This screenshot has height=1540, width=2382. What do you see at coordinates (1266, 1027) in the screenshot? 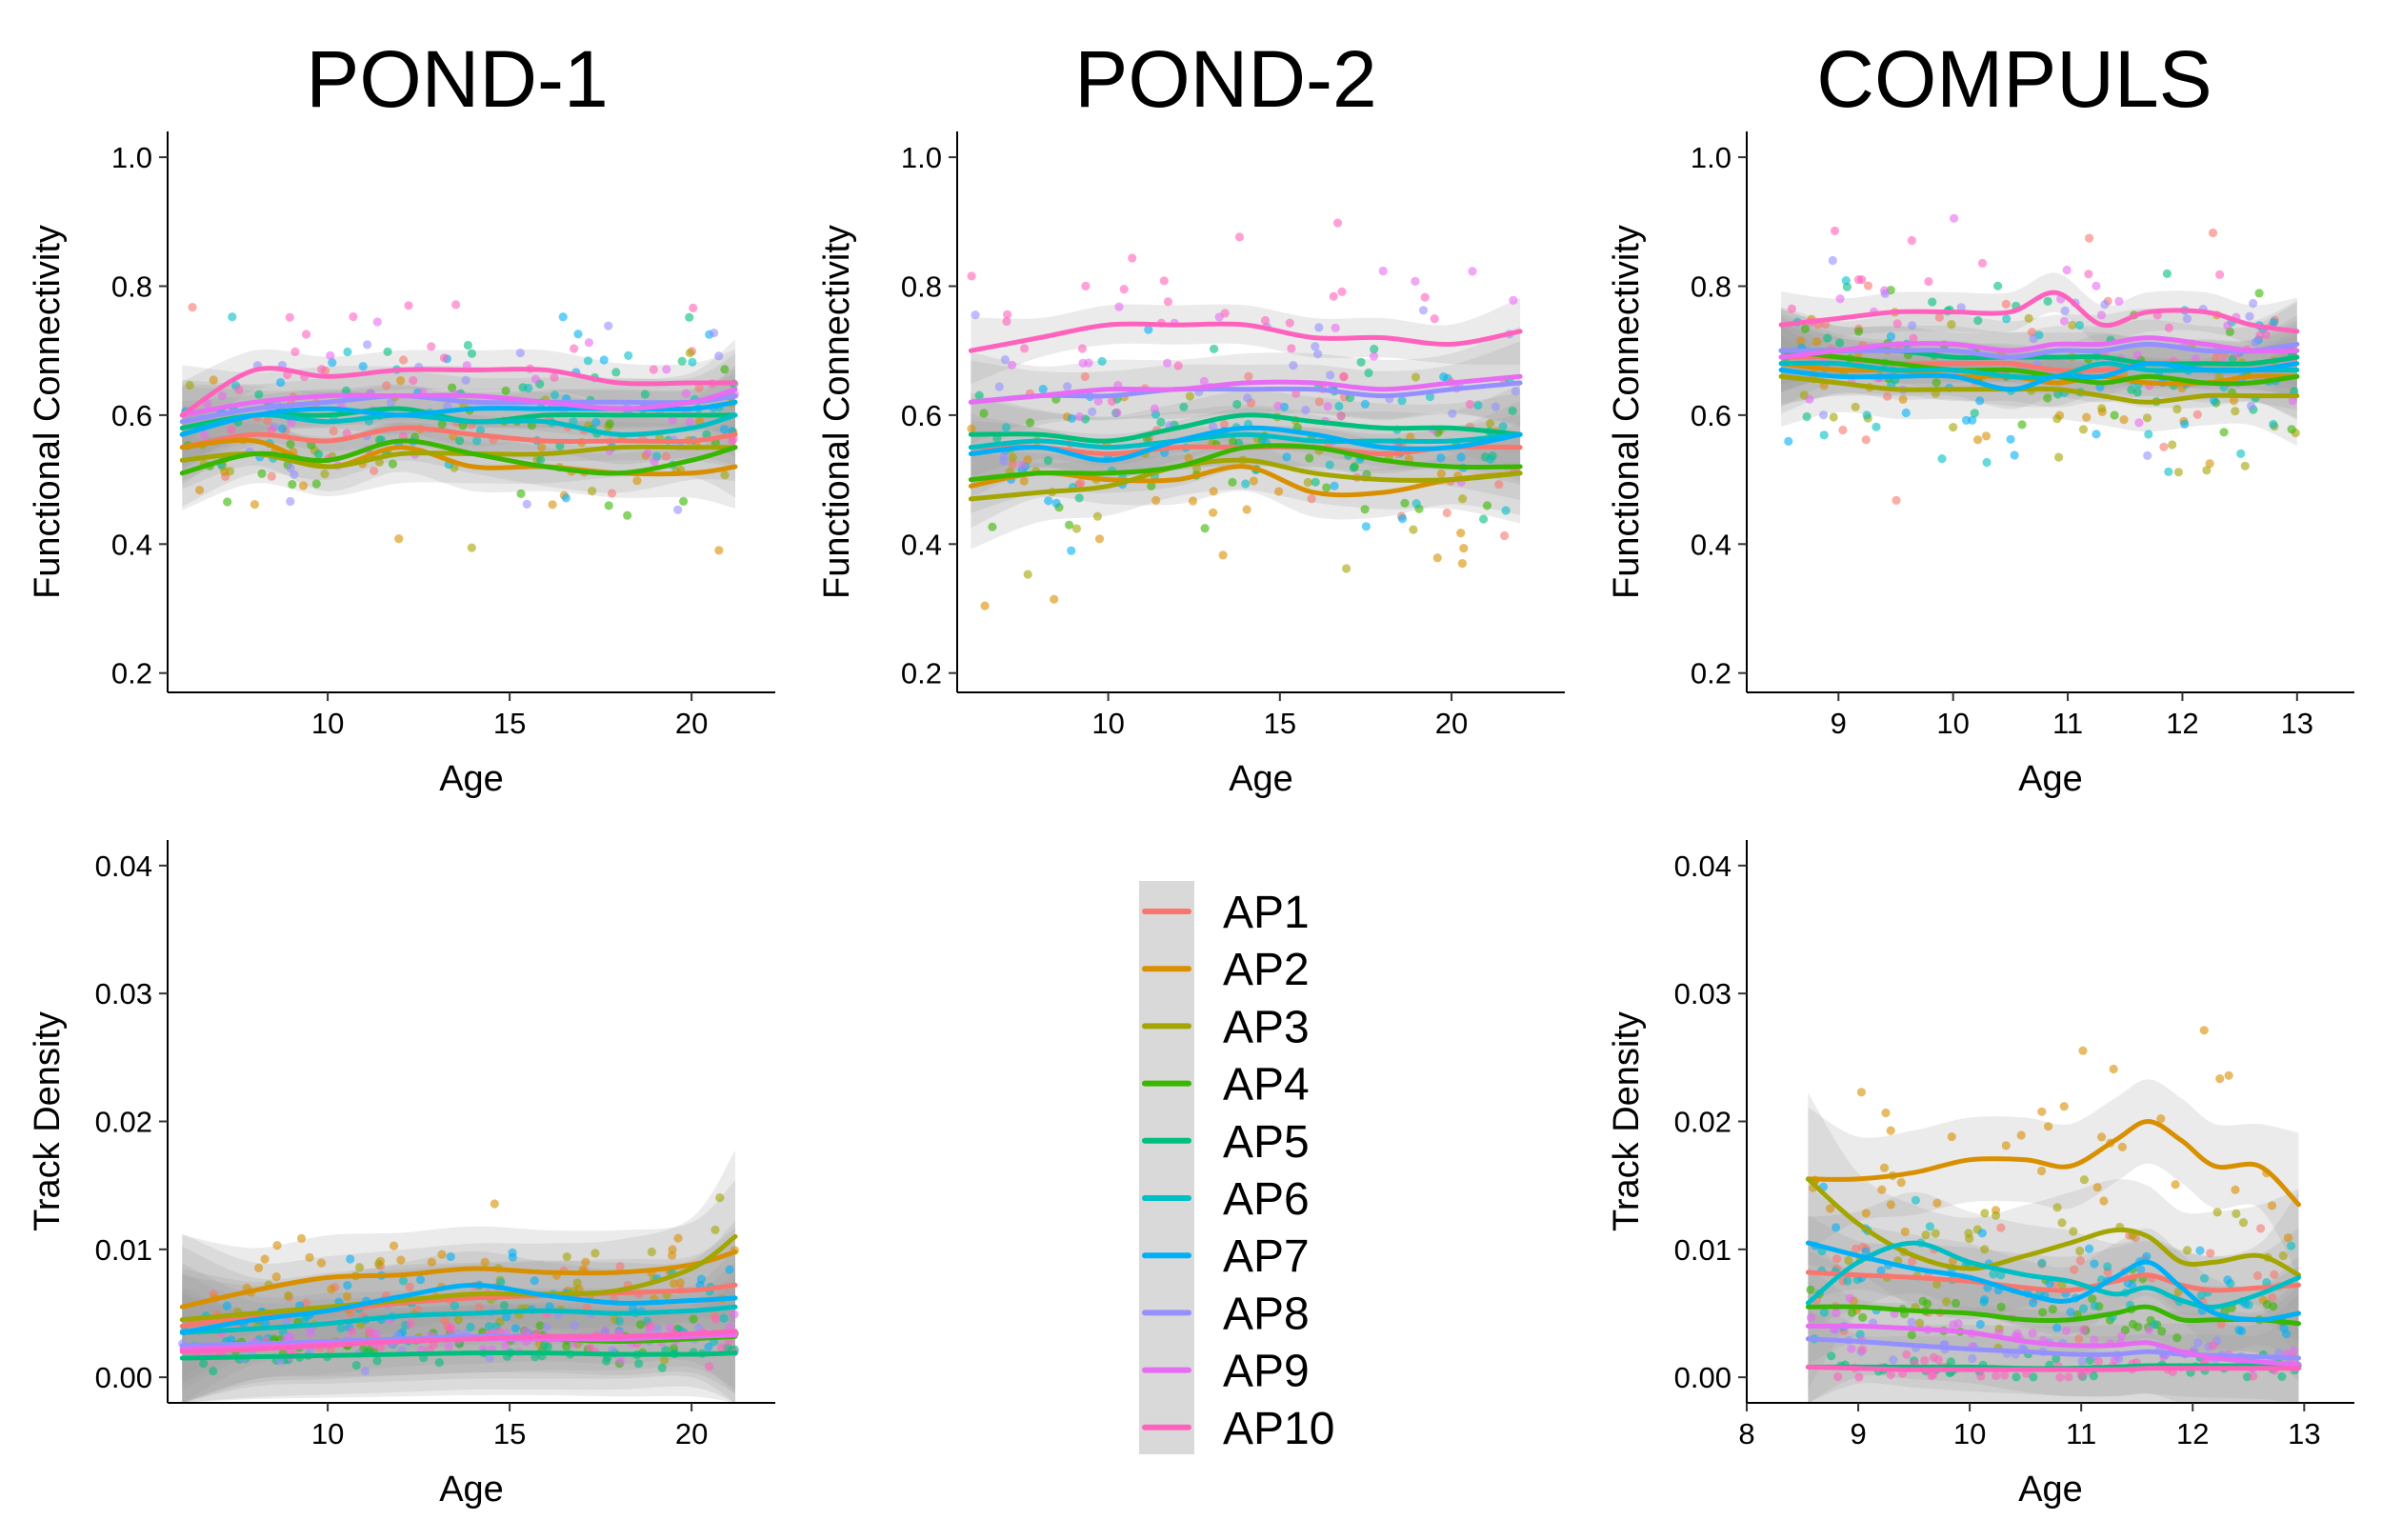
I see `legend-label-ap3: AP3` at bounding box center [1266, 1027].